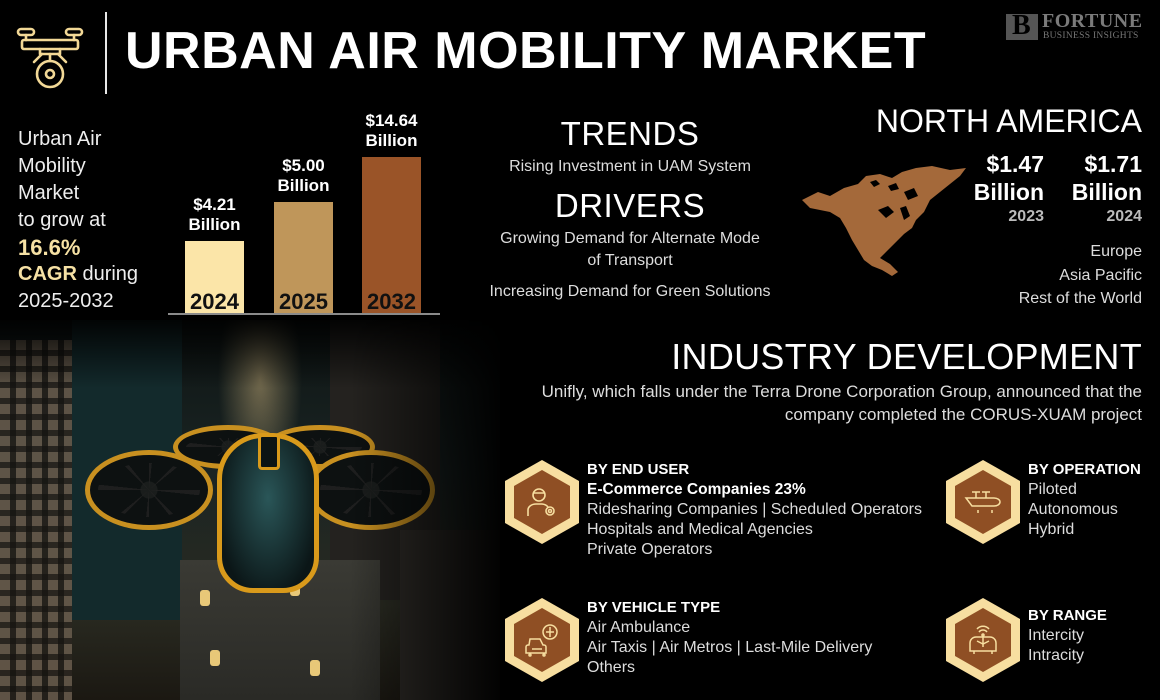 The width and height of the screenshot is (1160, 700). Describe the element at coordinates (1084, 469) in the screenshot. I see `segment-title: BY OPERATION` at that location.